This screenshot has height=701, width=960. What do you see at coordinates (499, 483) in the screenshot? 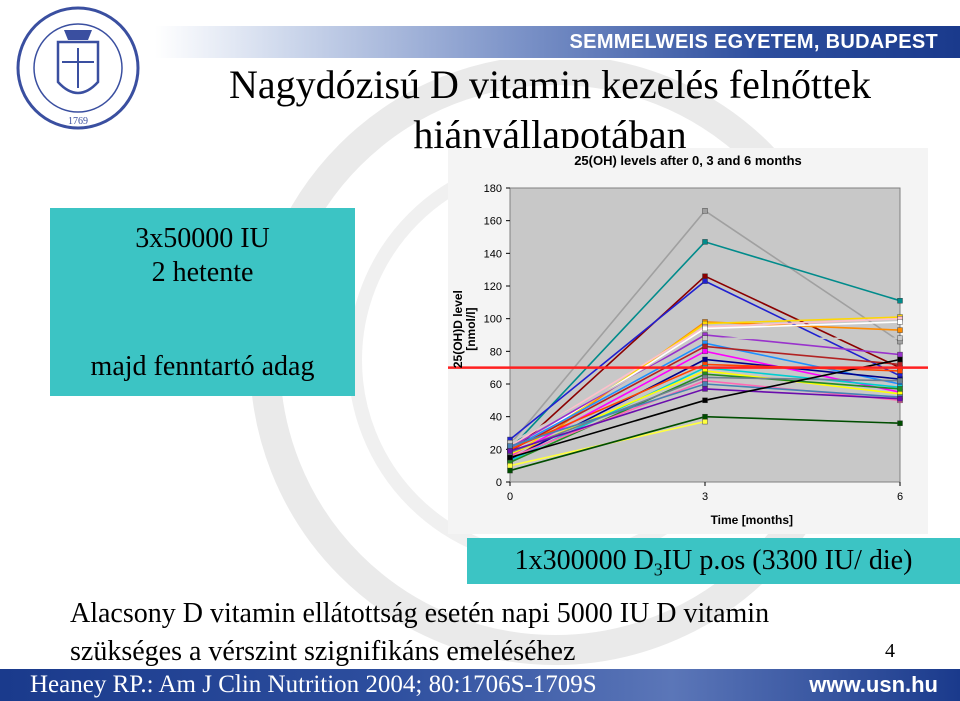
I see `y-tick-label-0: 0` at bounding box center [499, 483].